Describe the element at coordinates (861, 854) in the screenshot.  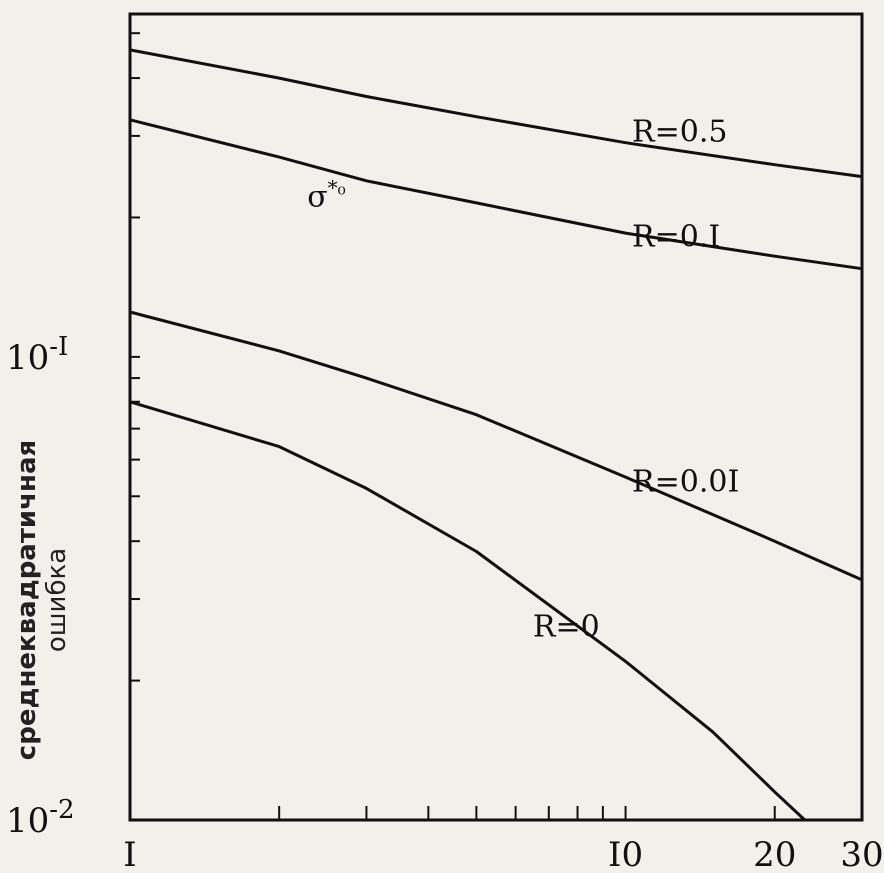
I see `x-tick-label: 30` at that location.